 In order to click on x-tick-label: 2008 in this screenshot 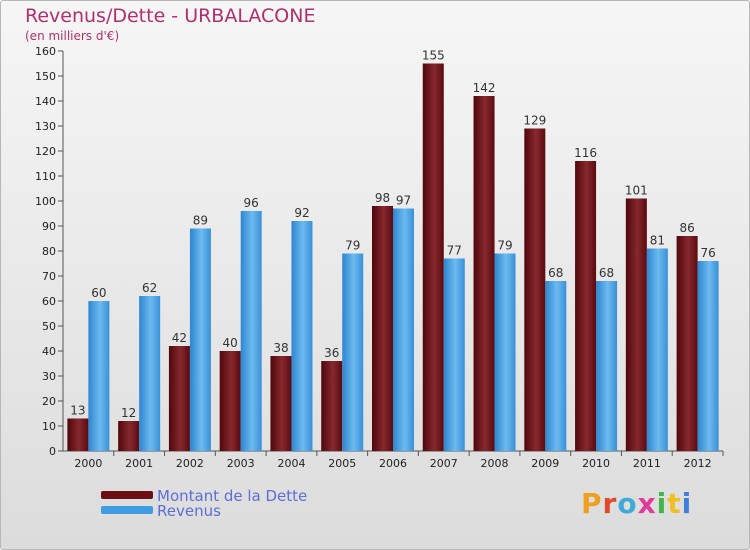, I will do `click(495, 463)`.